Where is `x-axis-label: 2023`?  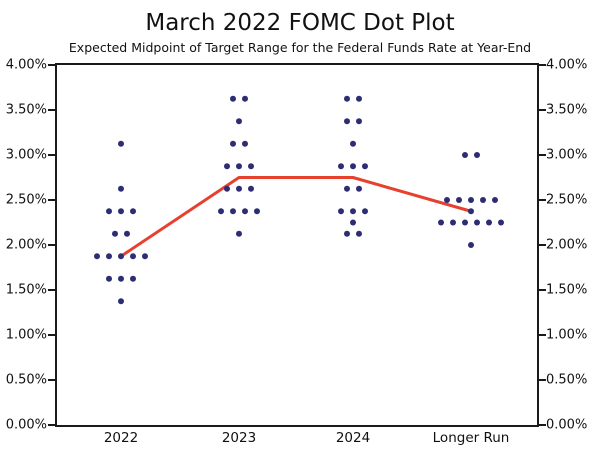 x-axis-label: 2023 is located at coordinates (239, 438).